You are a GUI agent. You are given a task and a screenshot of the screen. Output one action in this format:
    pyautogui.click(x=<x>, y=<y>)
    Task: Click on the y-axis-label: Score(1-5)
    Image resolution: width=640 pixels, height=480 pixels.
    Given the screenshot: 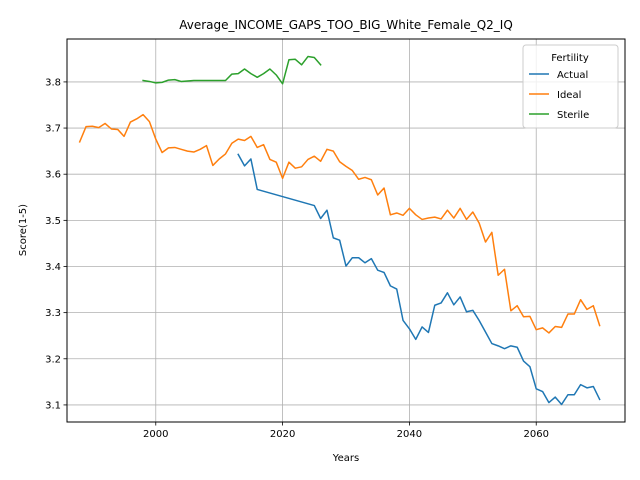 What is the action you would take?
    pyautogui.click(x=23, y=230)
    